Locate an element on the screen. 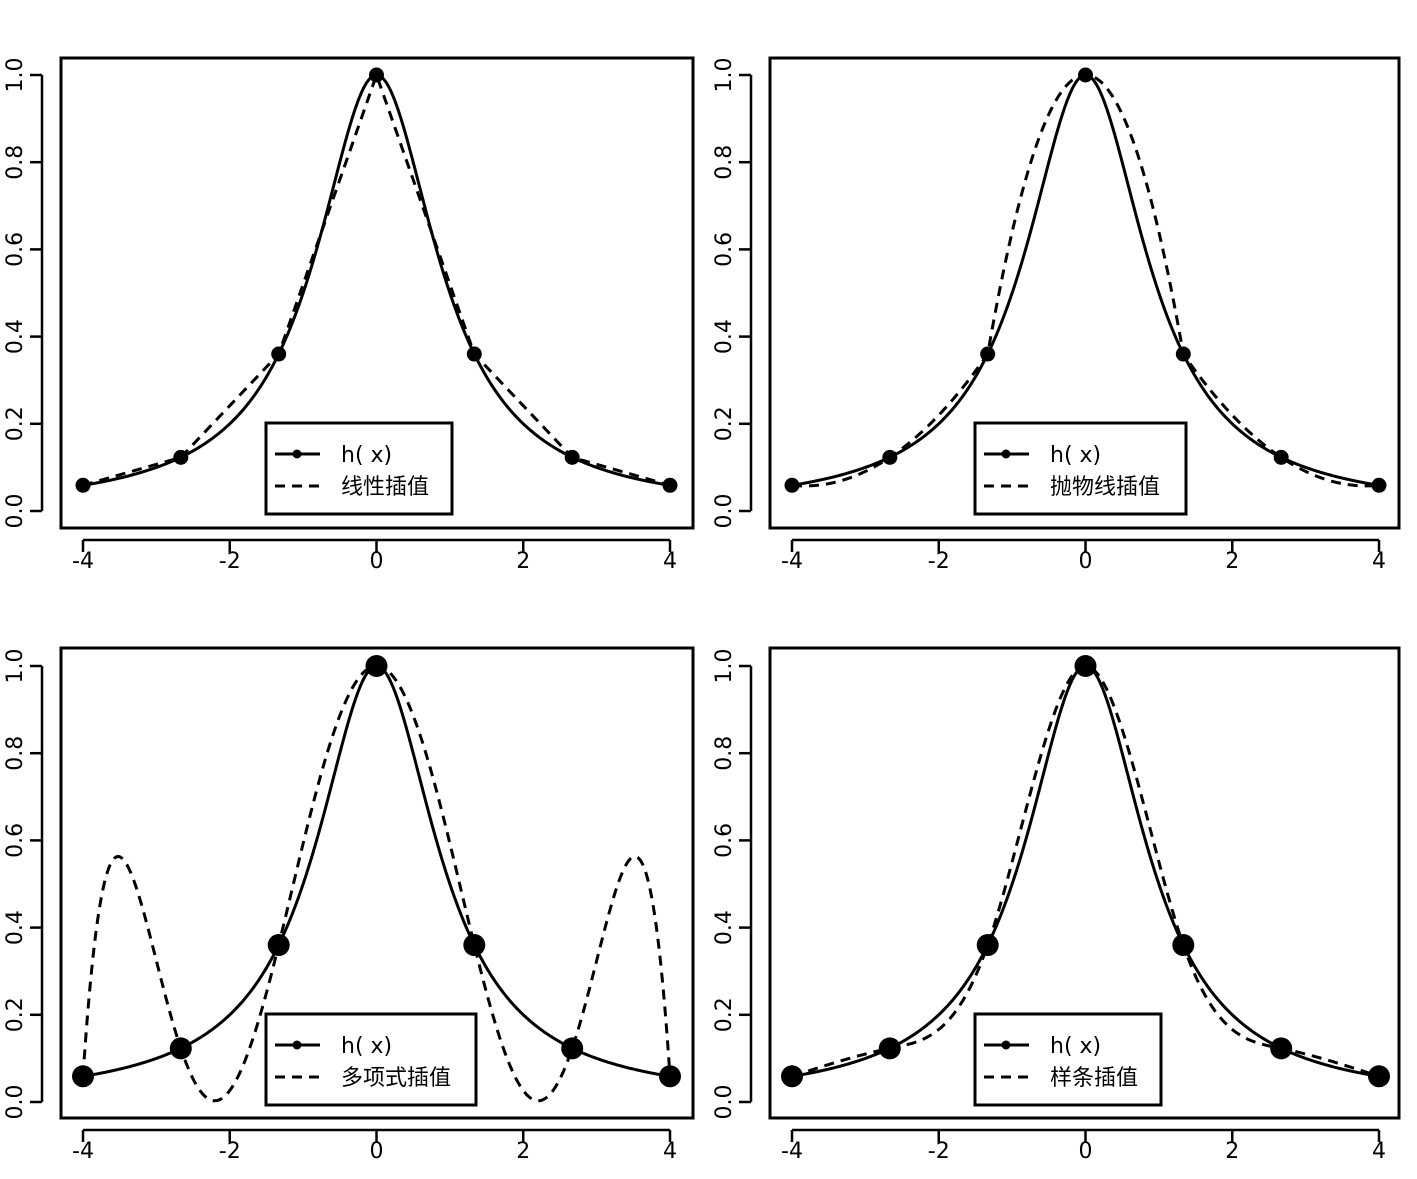  legend-label-interp: 多项式插值 is located at coordinates (396, 1078).